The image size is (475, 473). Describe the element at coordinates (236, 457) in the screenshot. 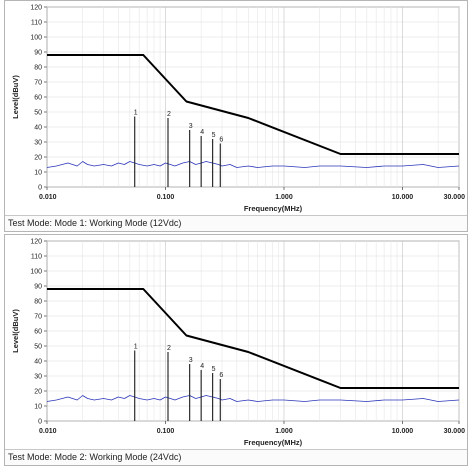

I see `test-mode-caption: Test Mode: Mode 2: Working Mode (24Vdc)` at that location.